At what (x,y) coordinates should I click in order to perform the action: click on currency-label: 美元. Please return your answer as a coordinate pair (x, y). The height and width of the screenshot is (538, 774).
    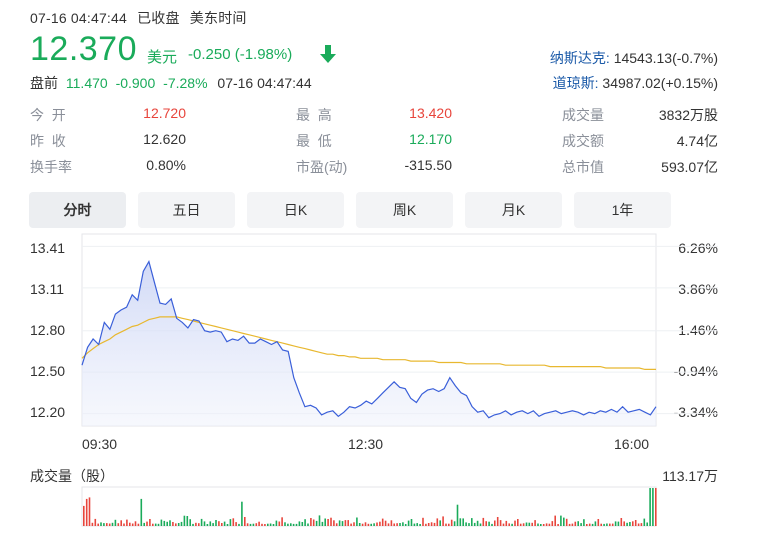
    Looking at the image, I should click on (162, 57).